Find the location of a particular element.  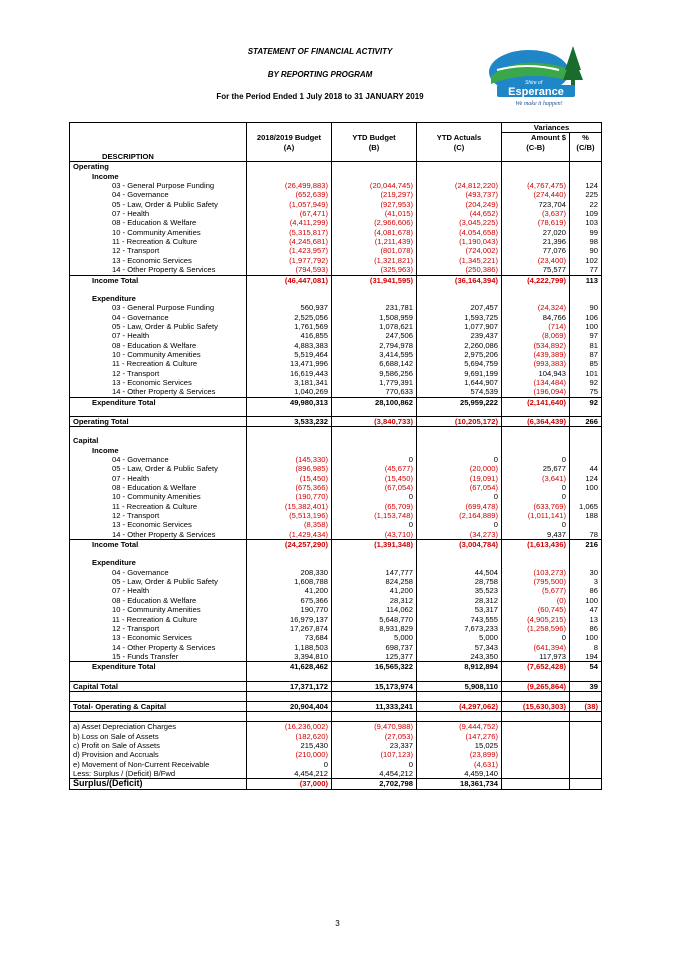

cell-ytd-budget: 2,794,978 is located at coordinates (374, 345).